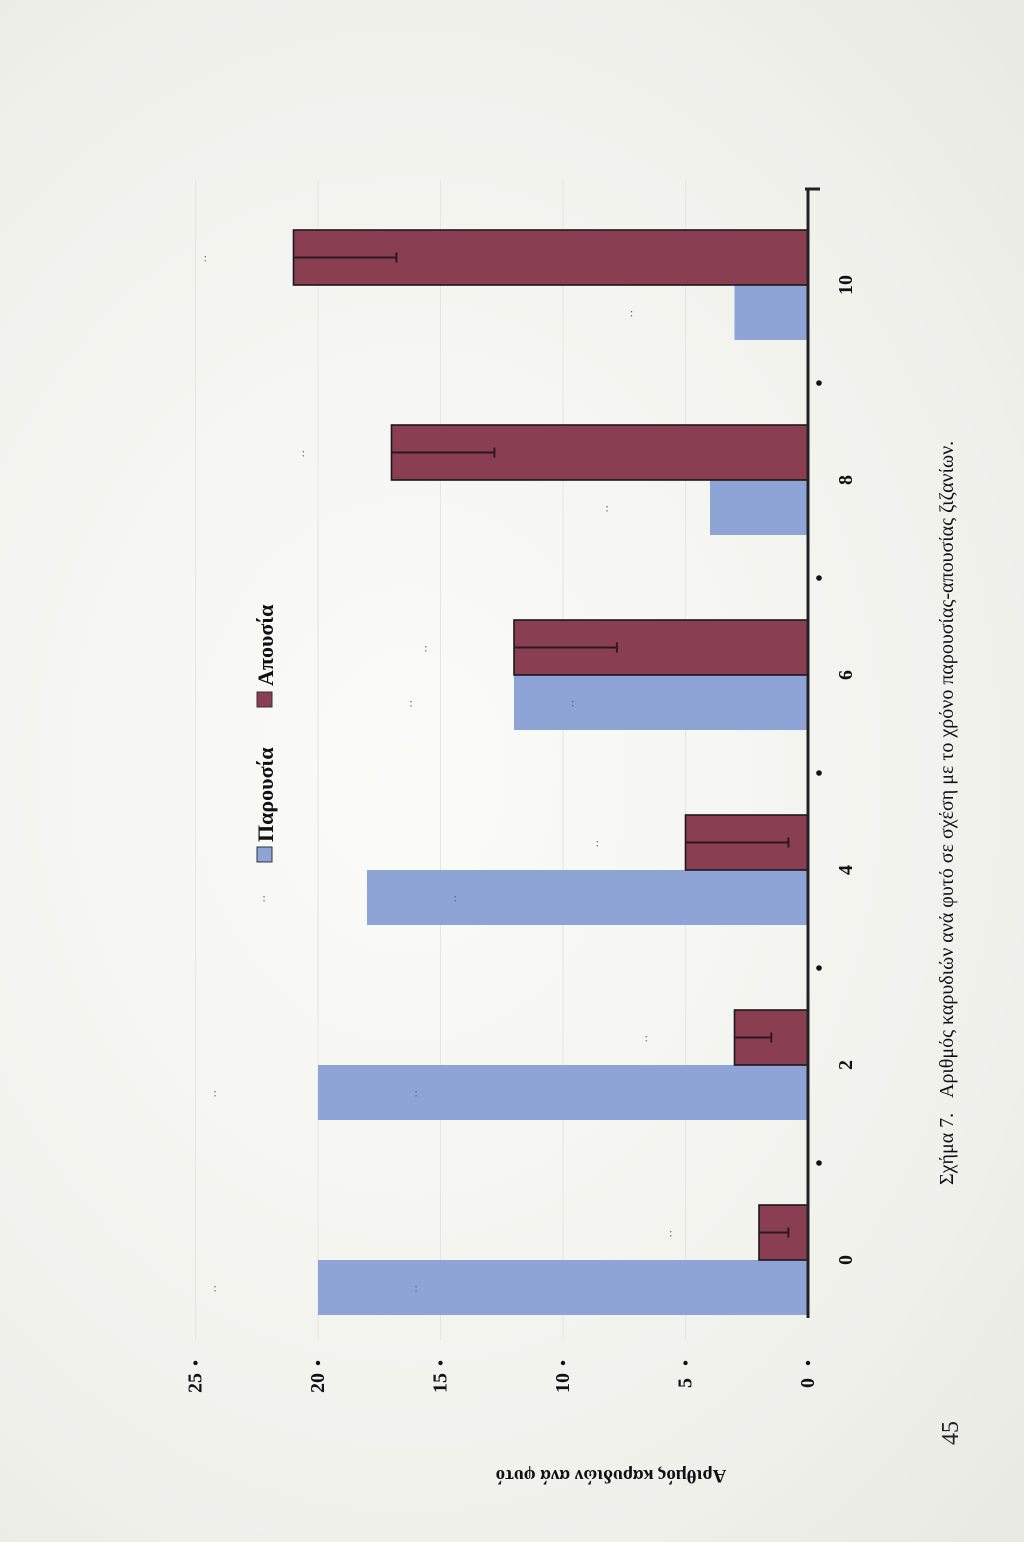 The width and height of the screenshot is (1024, 1542). Describe the element at coordinates (415, 1093) in the screenshot. I see `presence-bar-marker-2: :` at that location.